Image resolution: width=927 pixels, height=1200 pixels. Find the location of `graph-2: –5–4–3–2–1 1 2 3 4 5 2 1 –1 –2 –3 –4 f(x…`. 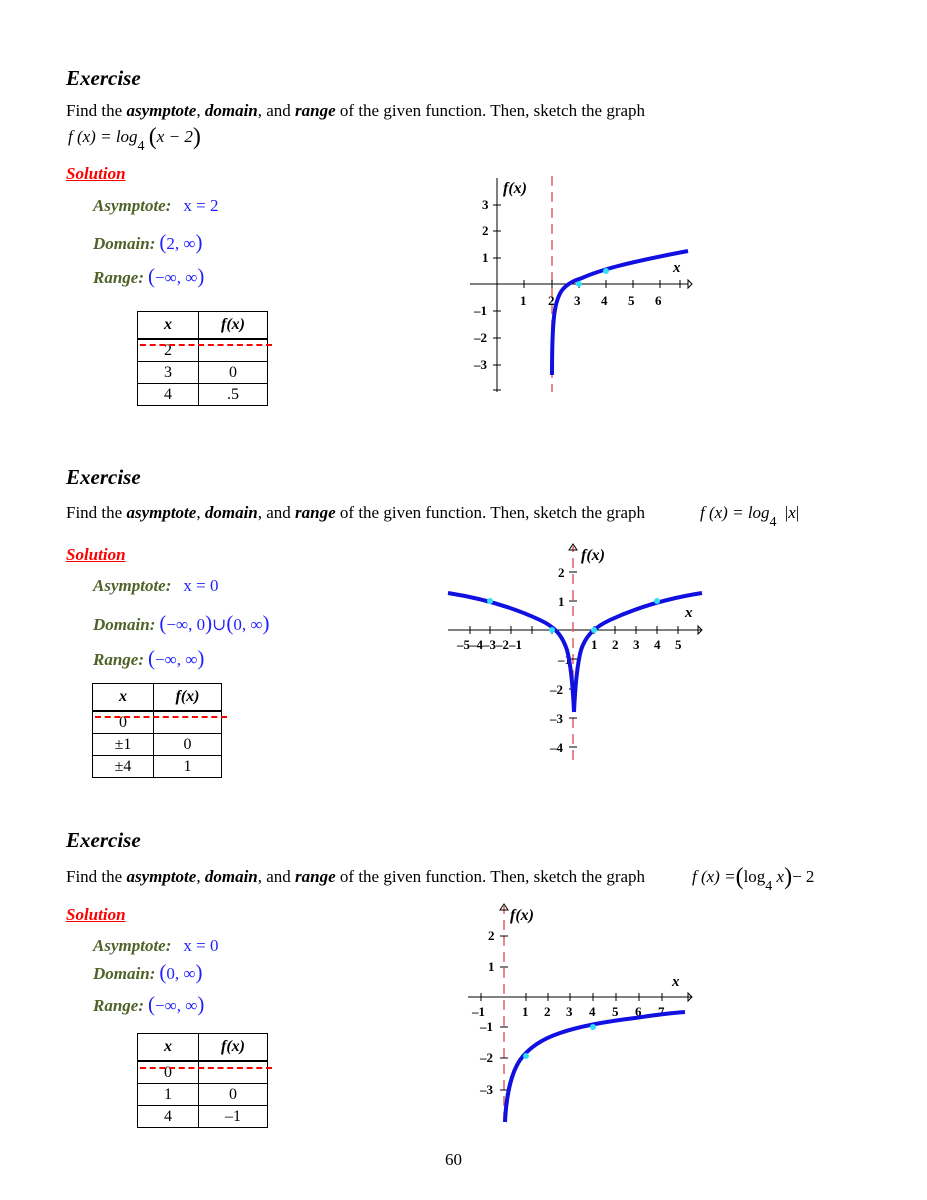

graph-2: –5–4–3–2–1 1 2 3 4 5 2 1 –1 –2 –3 –4 f(x… is located at coordinates (575, 651).